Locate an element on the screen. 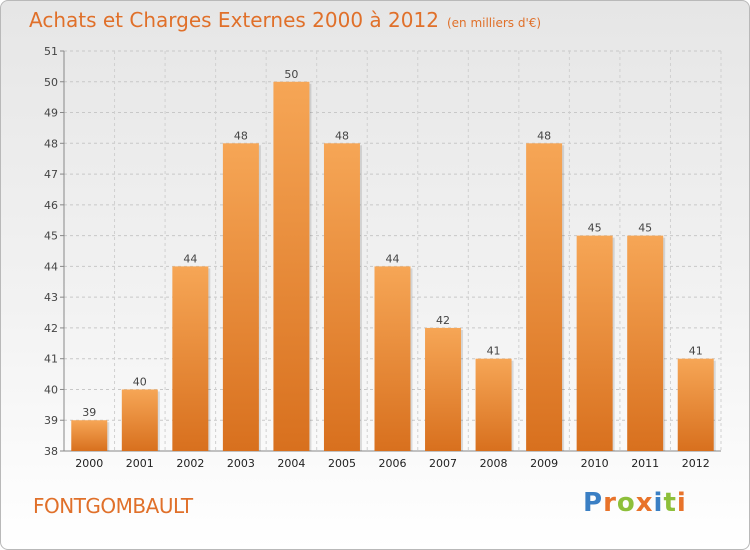  y-tick-label: 38 is located at coordinates (51, 451).